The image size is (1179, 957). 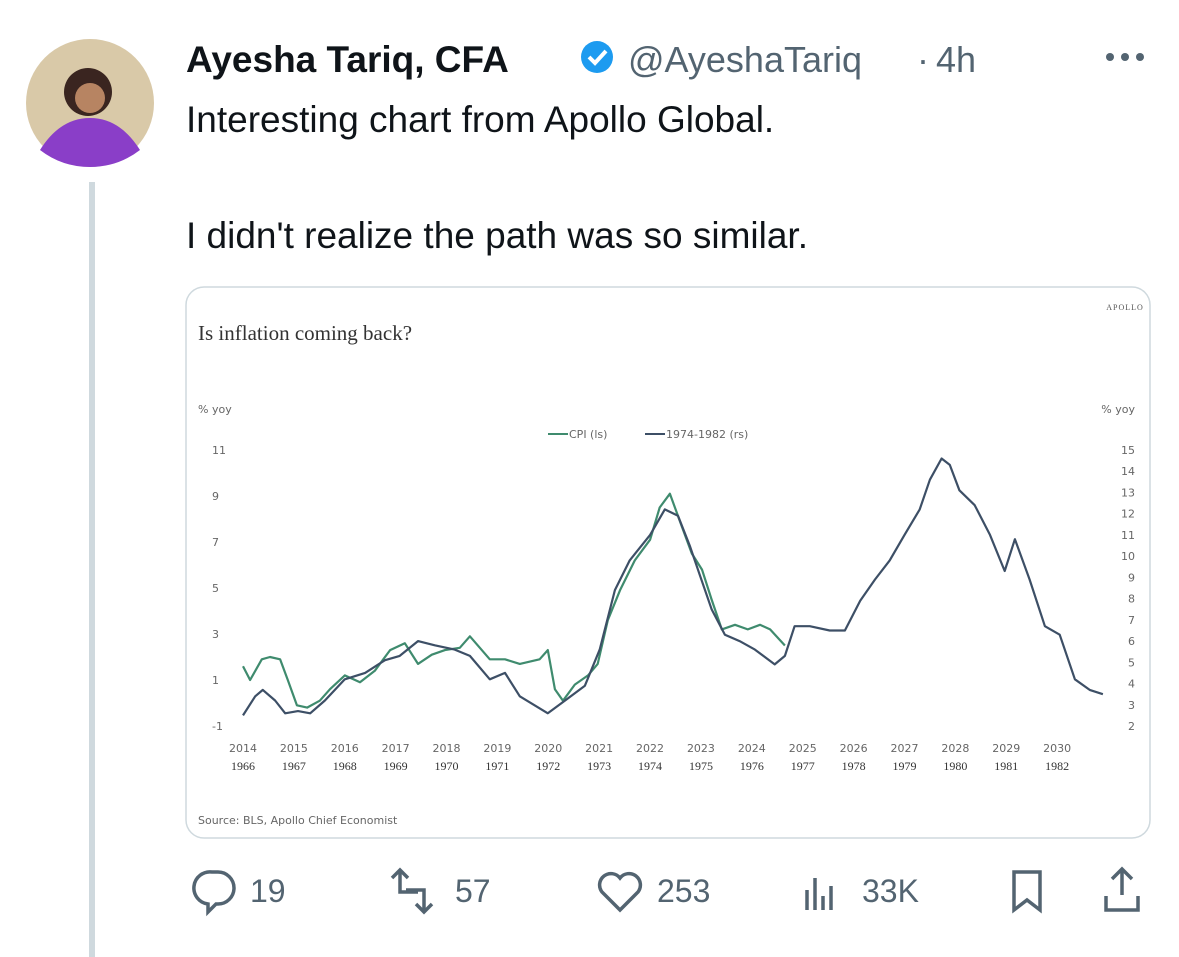 What do you see at coordinates (268, 891) in the screenshot?
I see `reply-count: 19` at bounding box center [268, 891].